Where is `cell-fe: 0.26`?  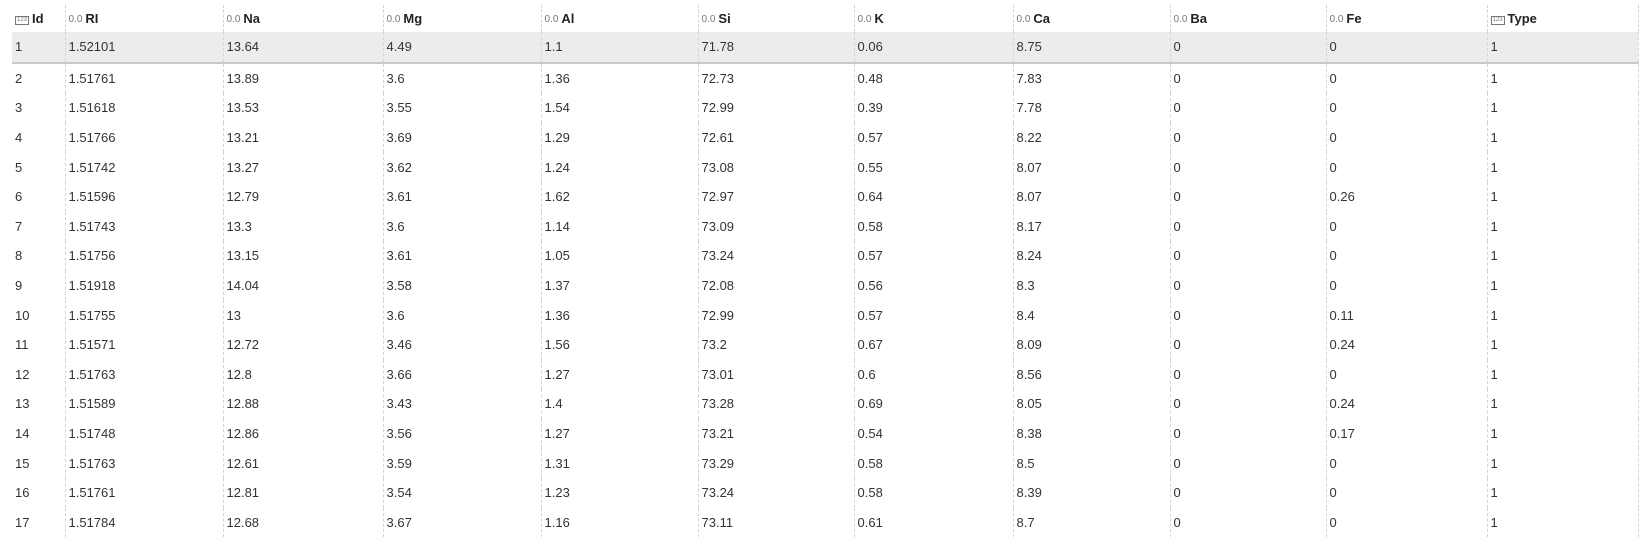
cell-fe: 0.26 is located at coordinates (1407, 196).